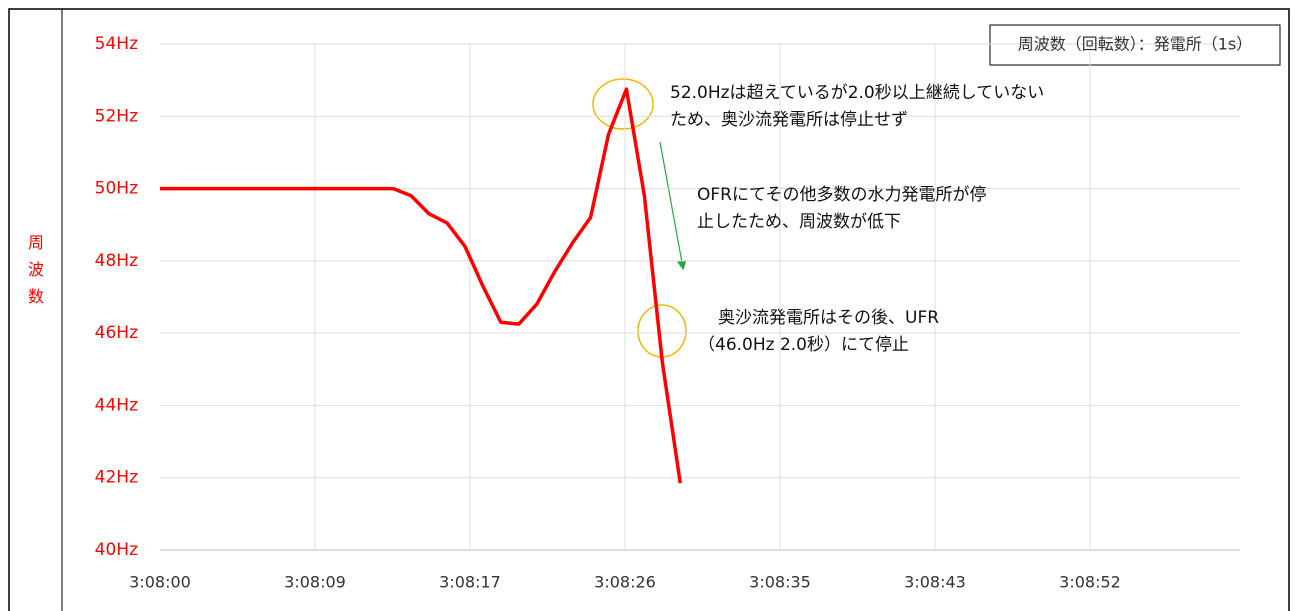  I want to click on legend-box, so click(1135, 45).